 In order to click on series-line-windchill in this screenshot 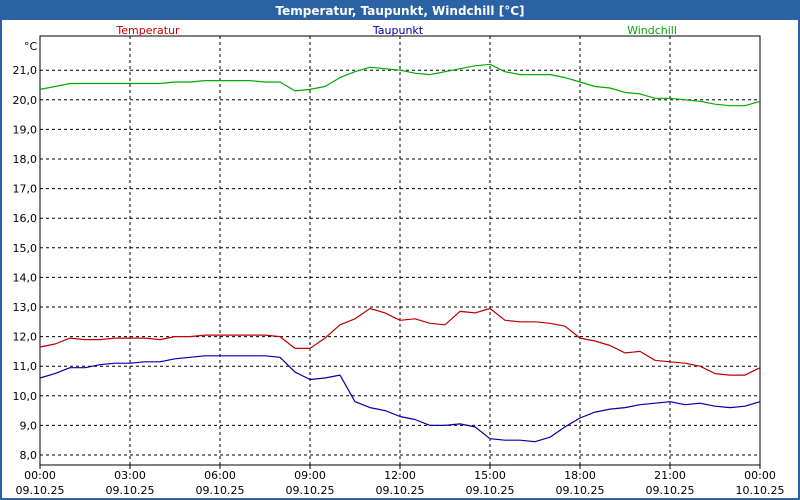, I will do `click(400, 85)`.